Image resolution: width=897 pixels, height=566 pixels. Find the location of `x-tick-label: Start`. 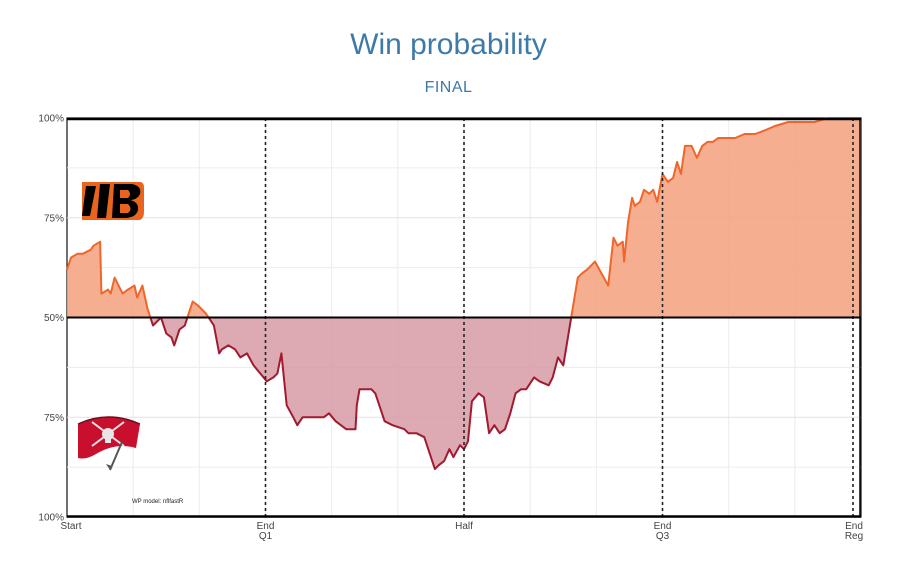

x-tick-label: Start is located at coordinates (70, 526).